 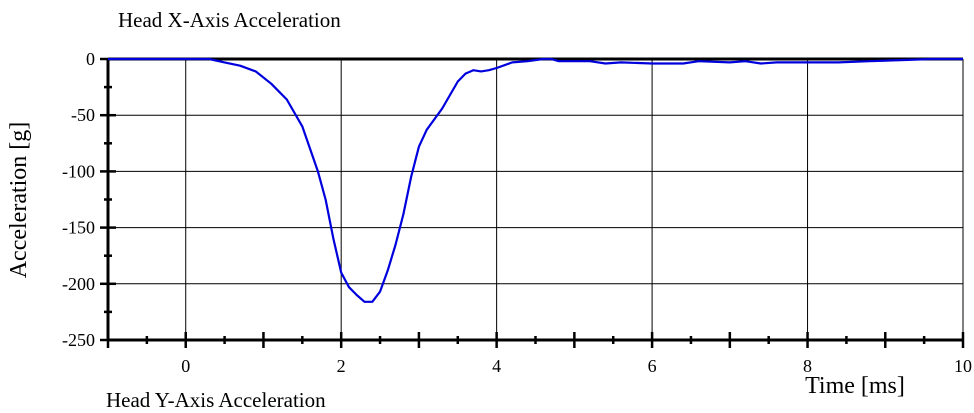 What do you see at coordinates (496, 366) in the screenshot?
I see `x-tick-label: 4` at bounding box center [496, 366].